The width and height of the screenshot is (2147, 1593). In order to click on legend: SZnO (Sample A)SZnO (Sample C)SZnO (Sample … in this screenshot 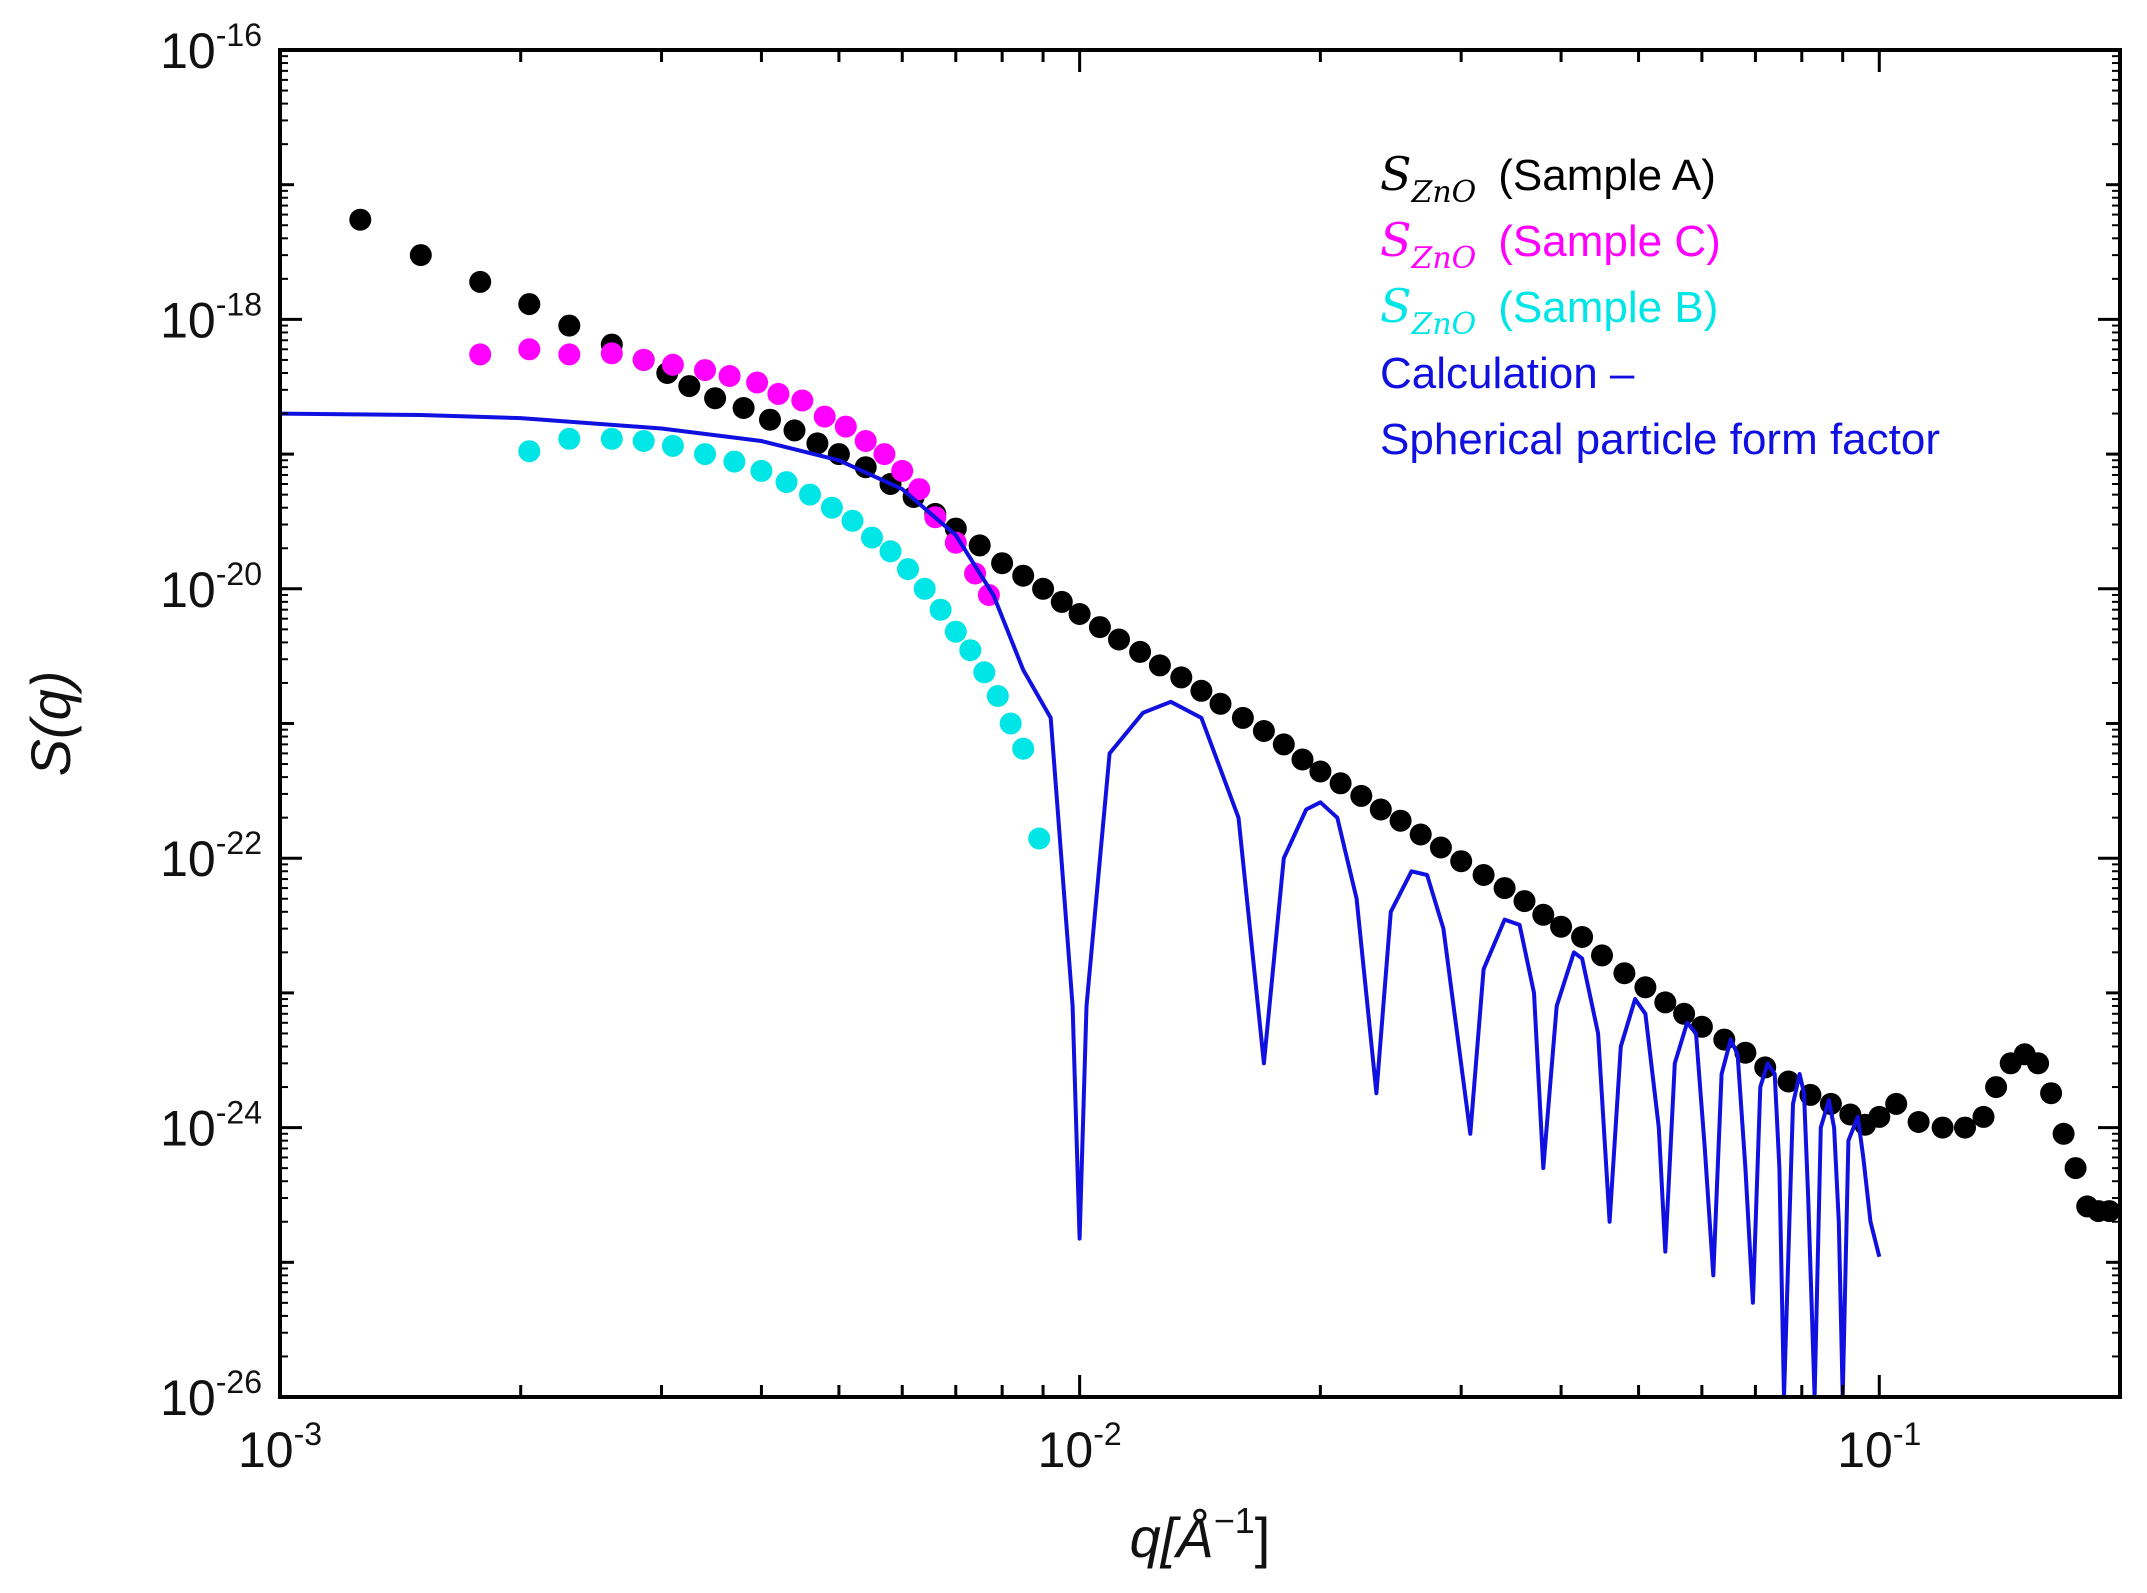, I will do `click(1660, 305)`.